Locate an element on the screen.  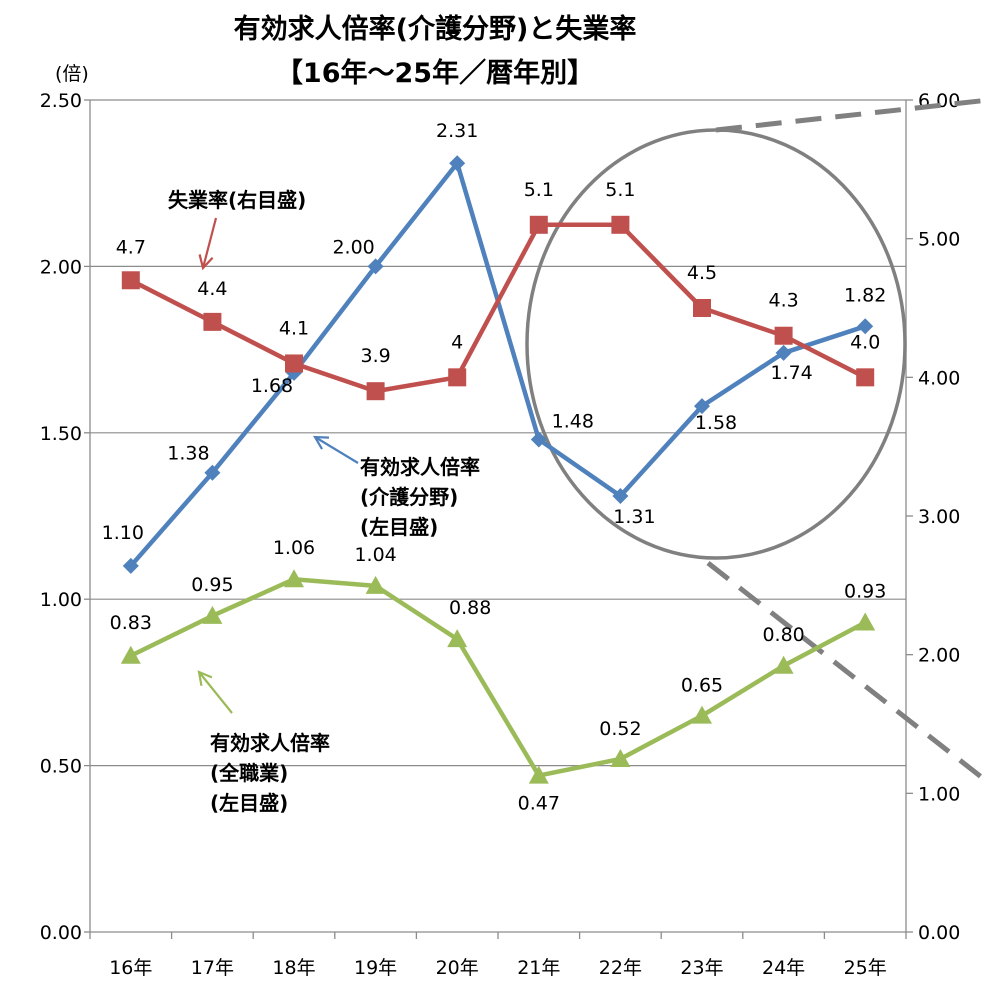
data-label: 0.52 is located at coordinates (620, 729).